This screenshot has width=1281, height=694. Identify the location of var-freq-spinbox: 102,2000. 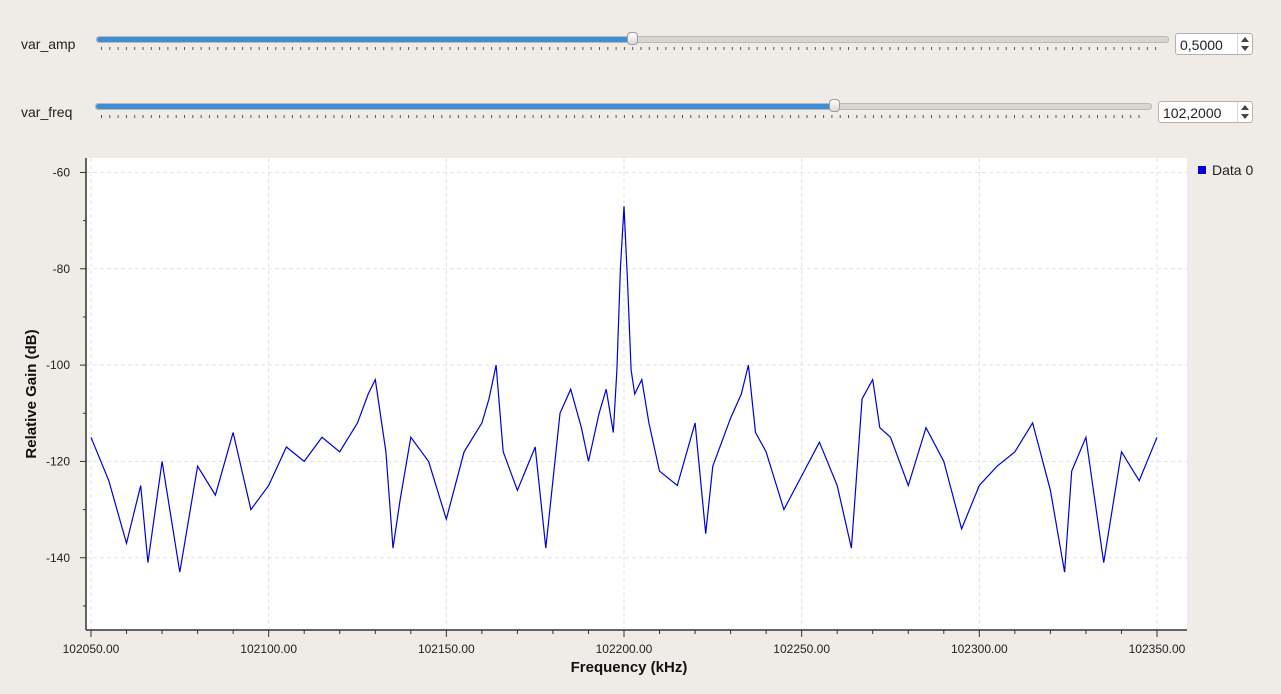
(1205, 112).